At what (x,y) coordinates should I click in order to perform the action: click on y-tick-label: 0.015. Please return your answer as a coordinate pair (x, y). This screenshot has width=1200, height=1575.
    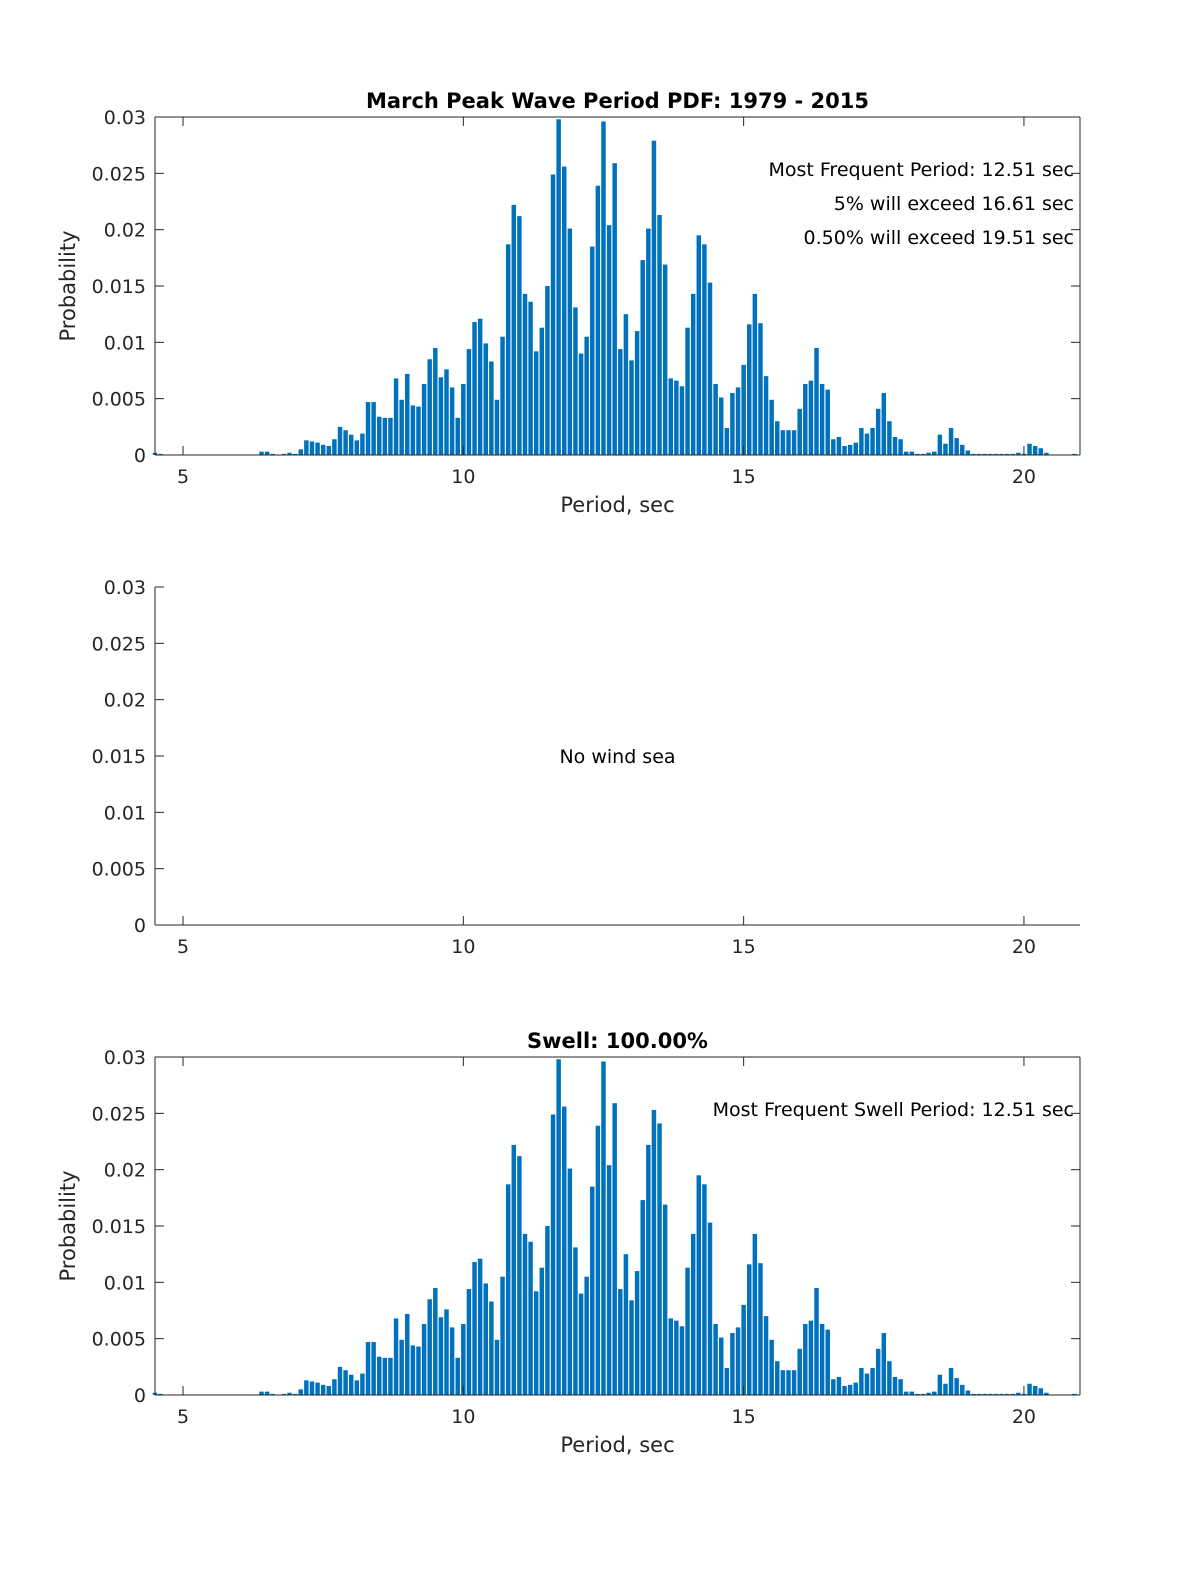
    Looking at the image, I should click on (119, 1227).